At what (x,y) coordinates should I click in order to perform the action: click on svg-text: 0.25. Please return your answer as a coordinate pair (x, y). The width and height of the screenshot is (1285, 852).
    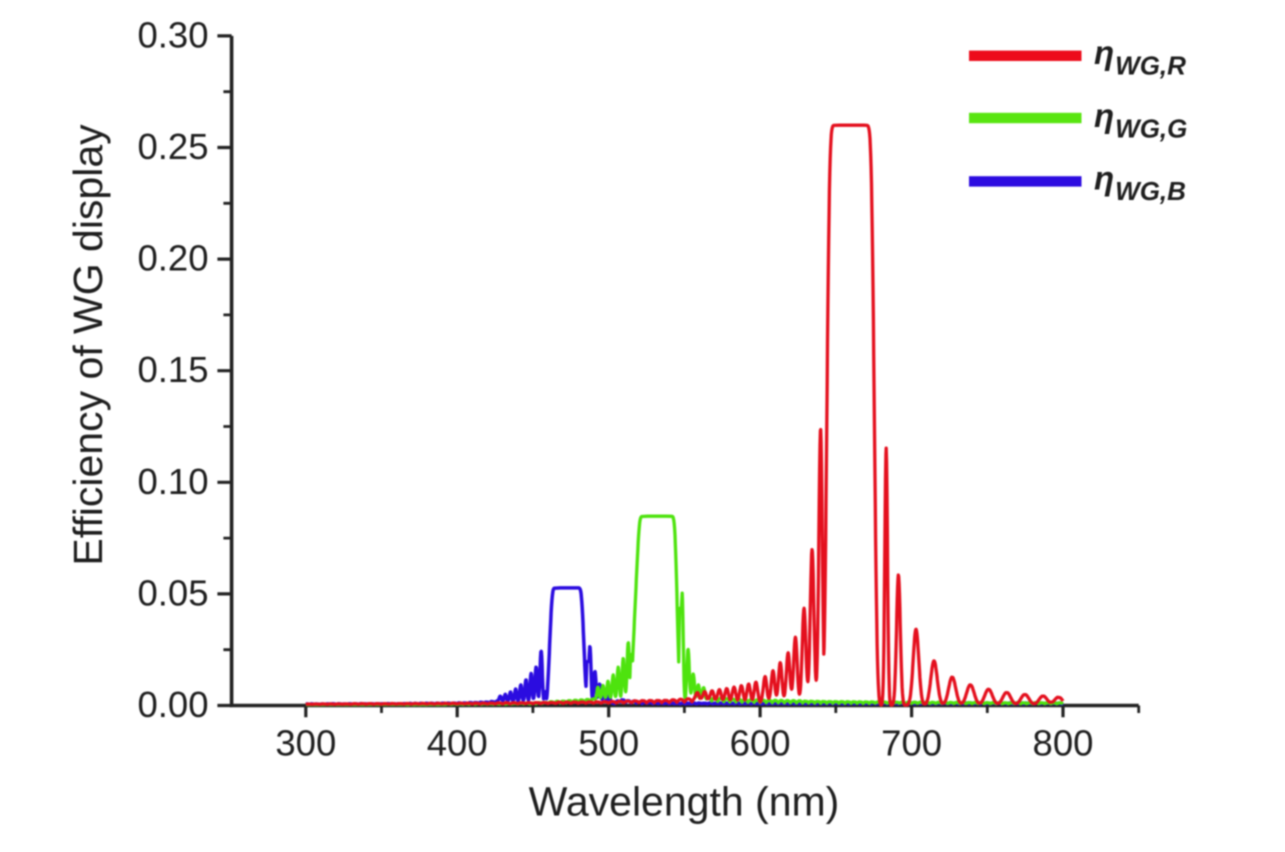
    Looking at the image, I should click on (172, 146).